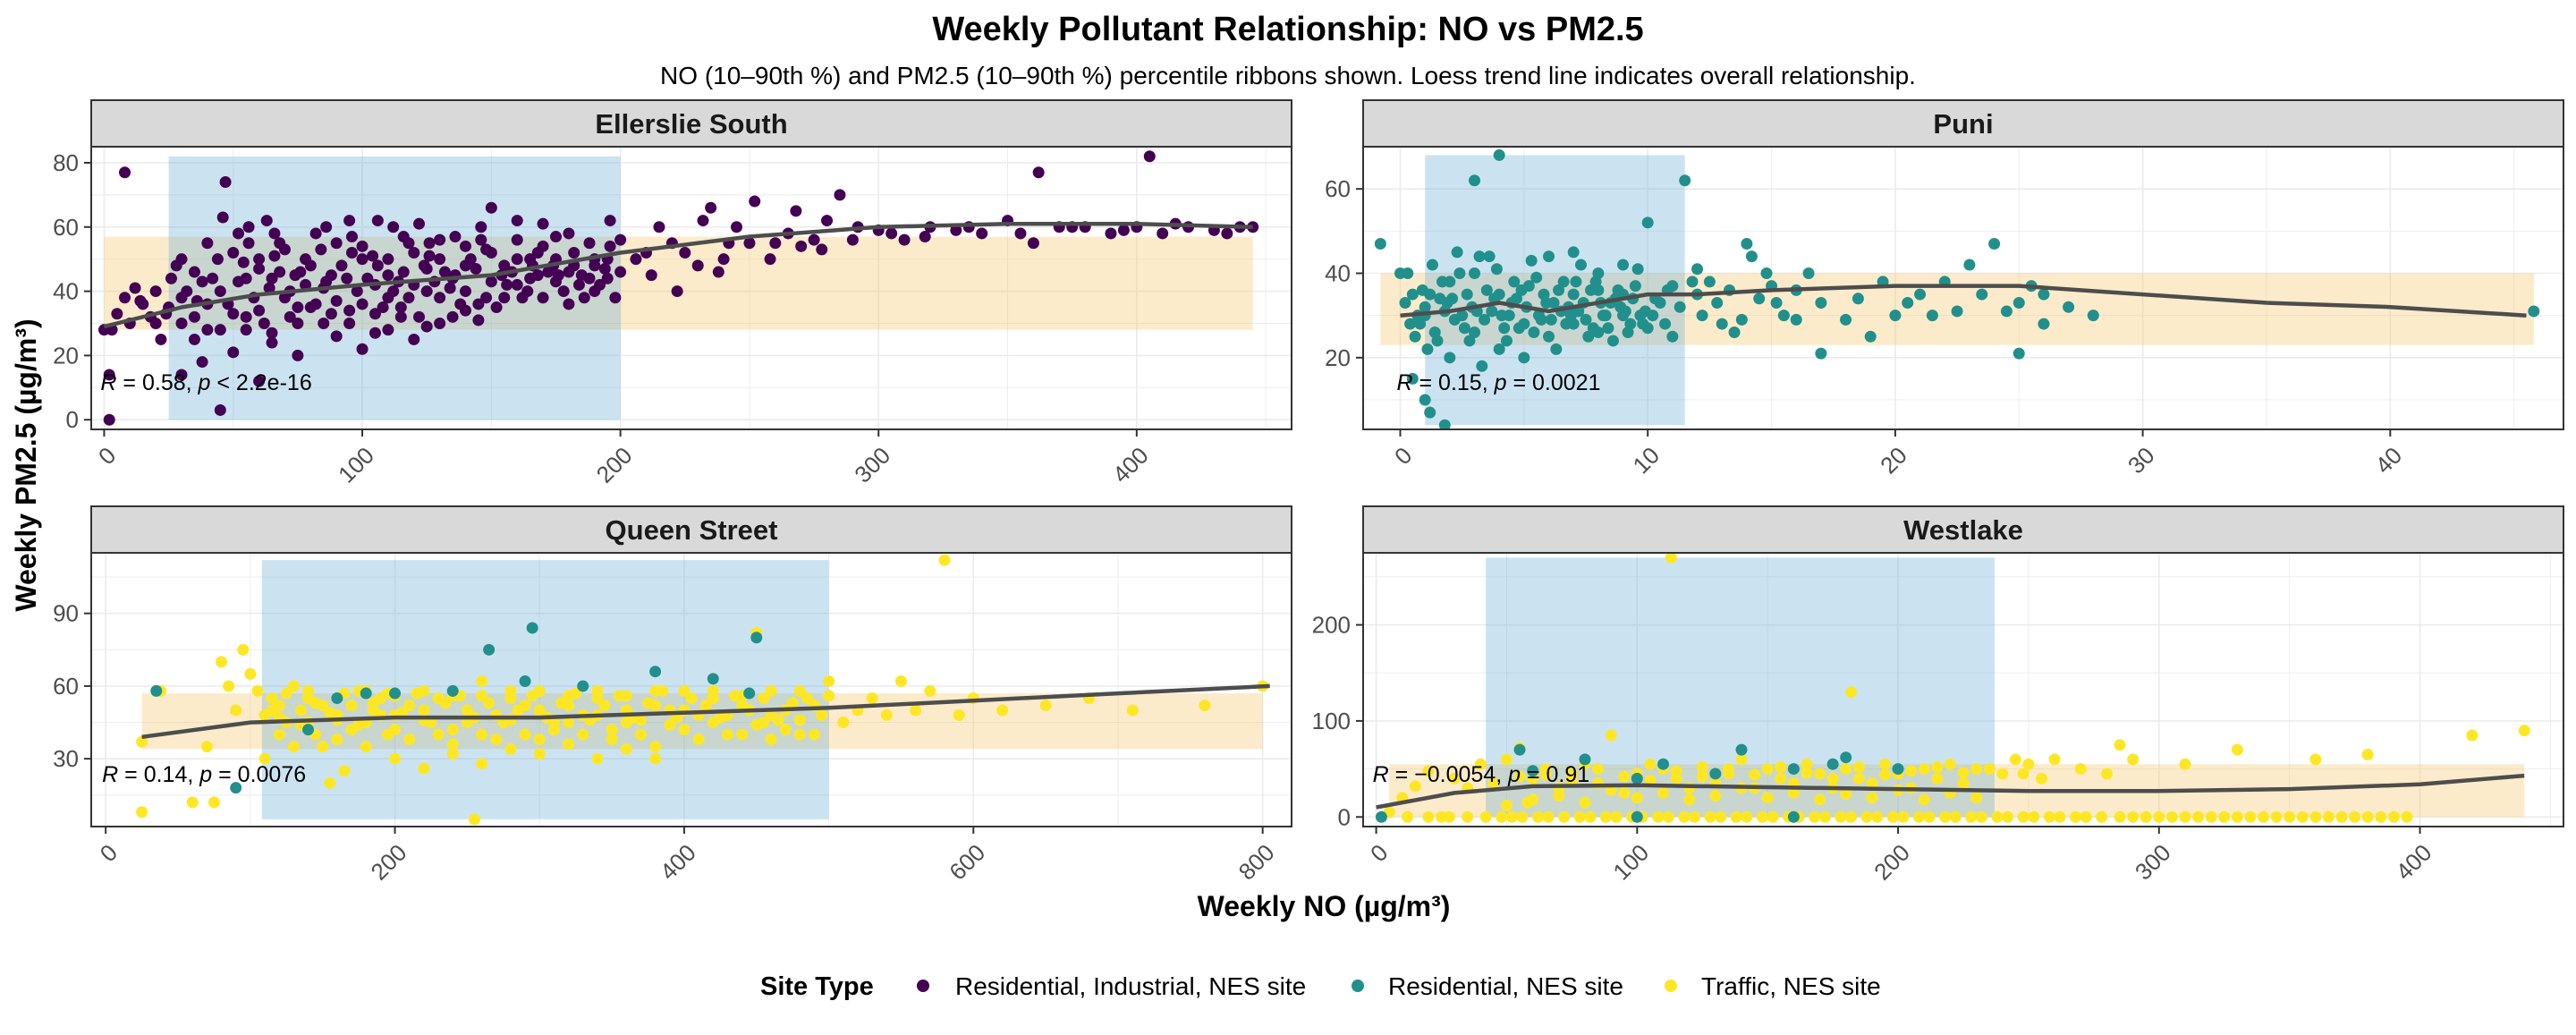  I want to click on pm25-percentile-ribbon, so click(678, 283).